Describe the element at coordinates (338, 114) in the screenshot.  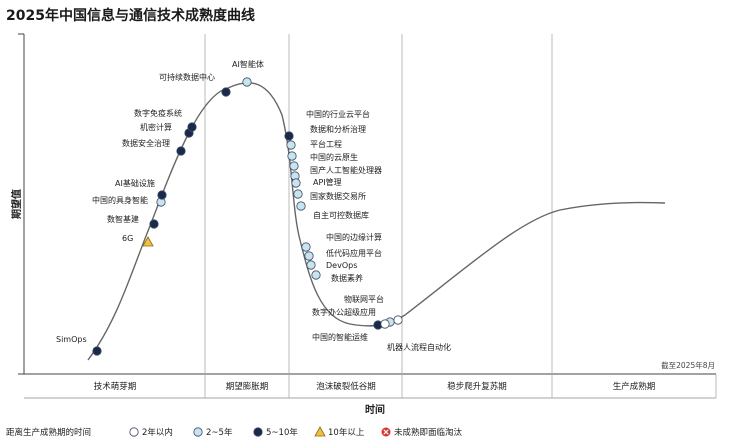
I see `technology-label: 中国的行业云平台` at that location.